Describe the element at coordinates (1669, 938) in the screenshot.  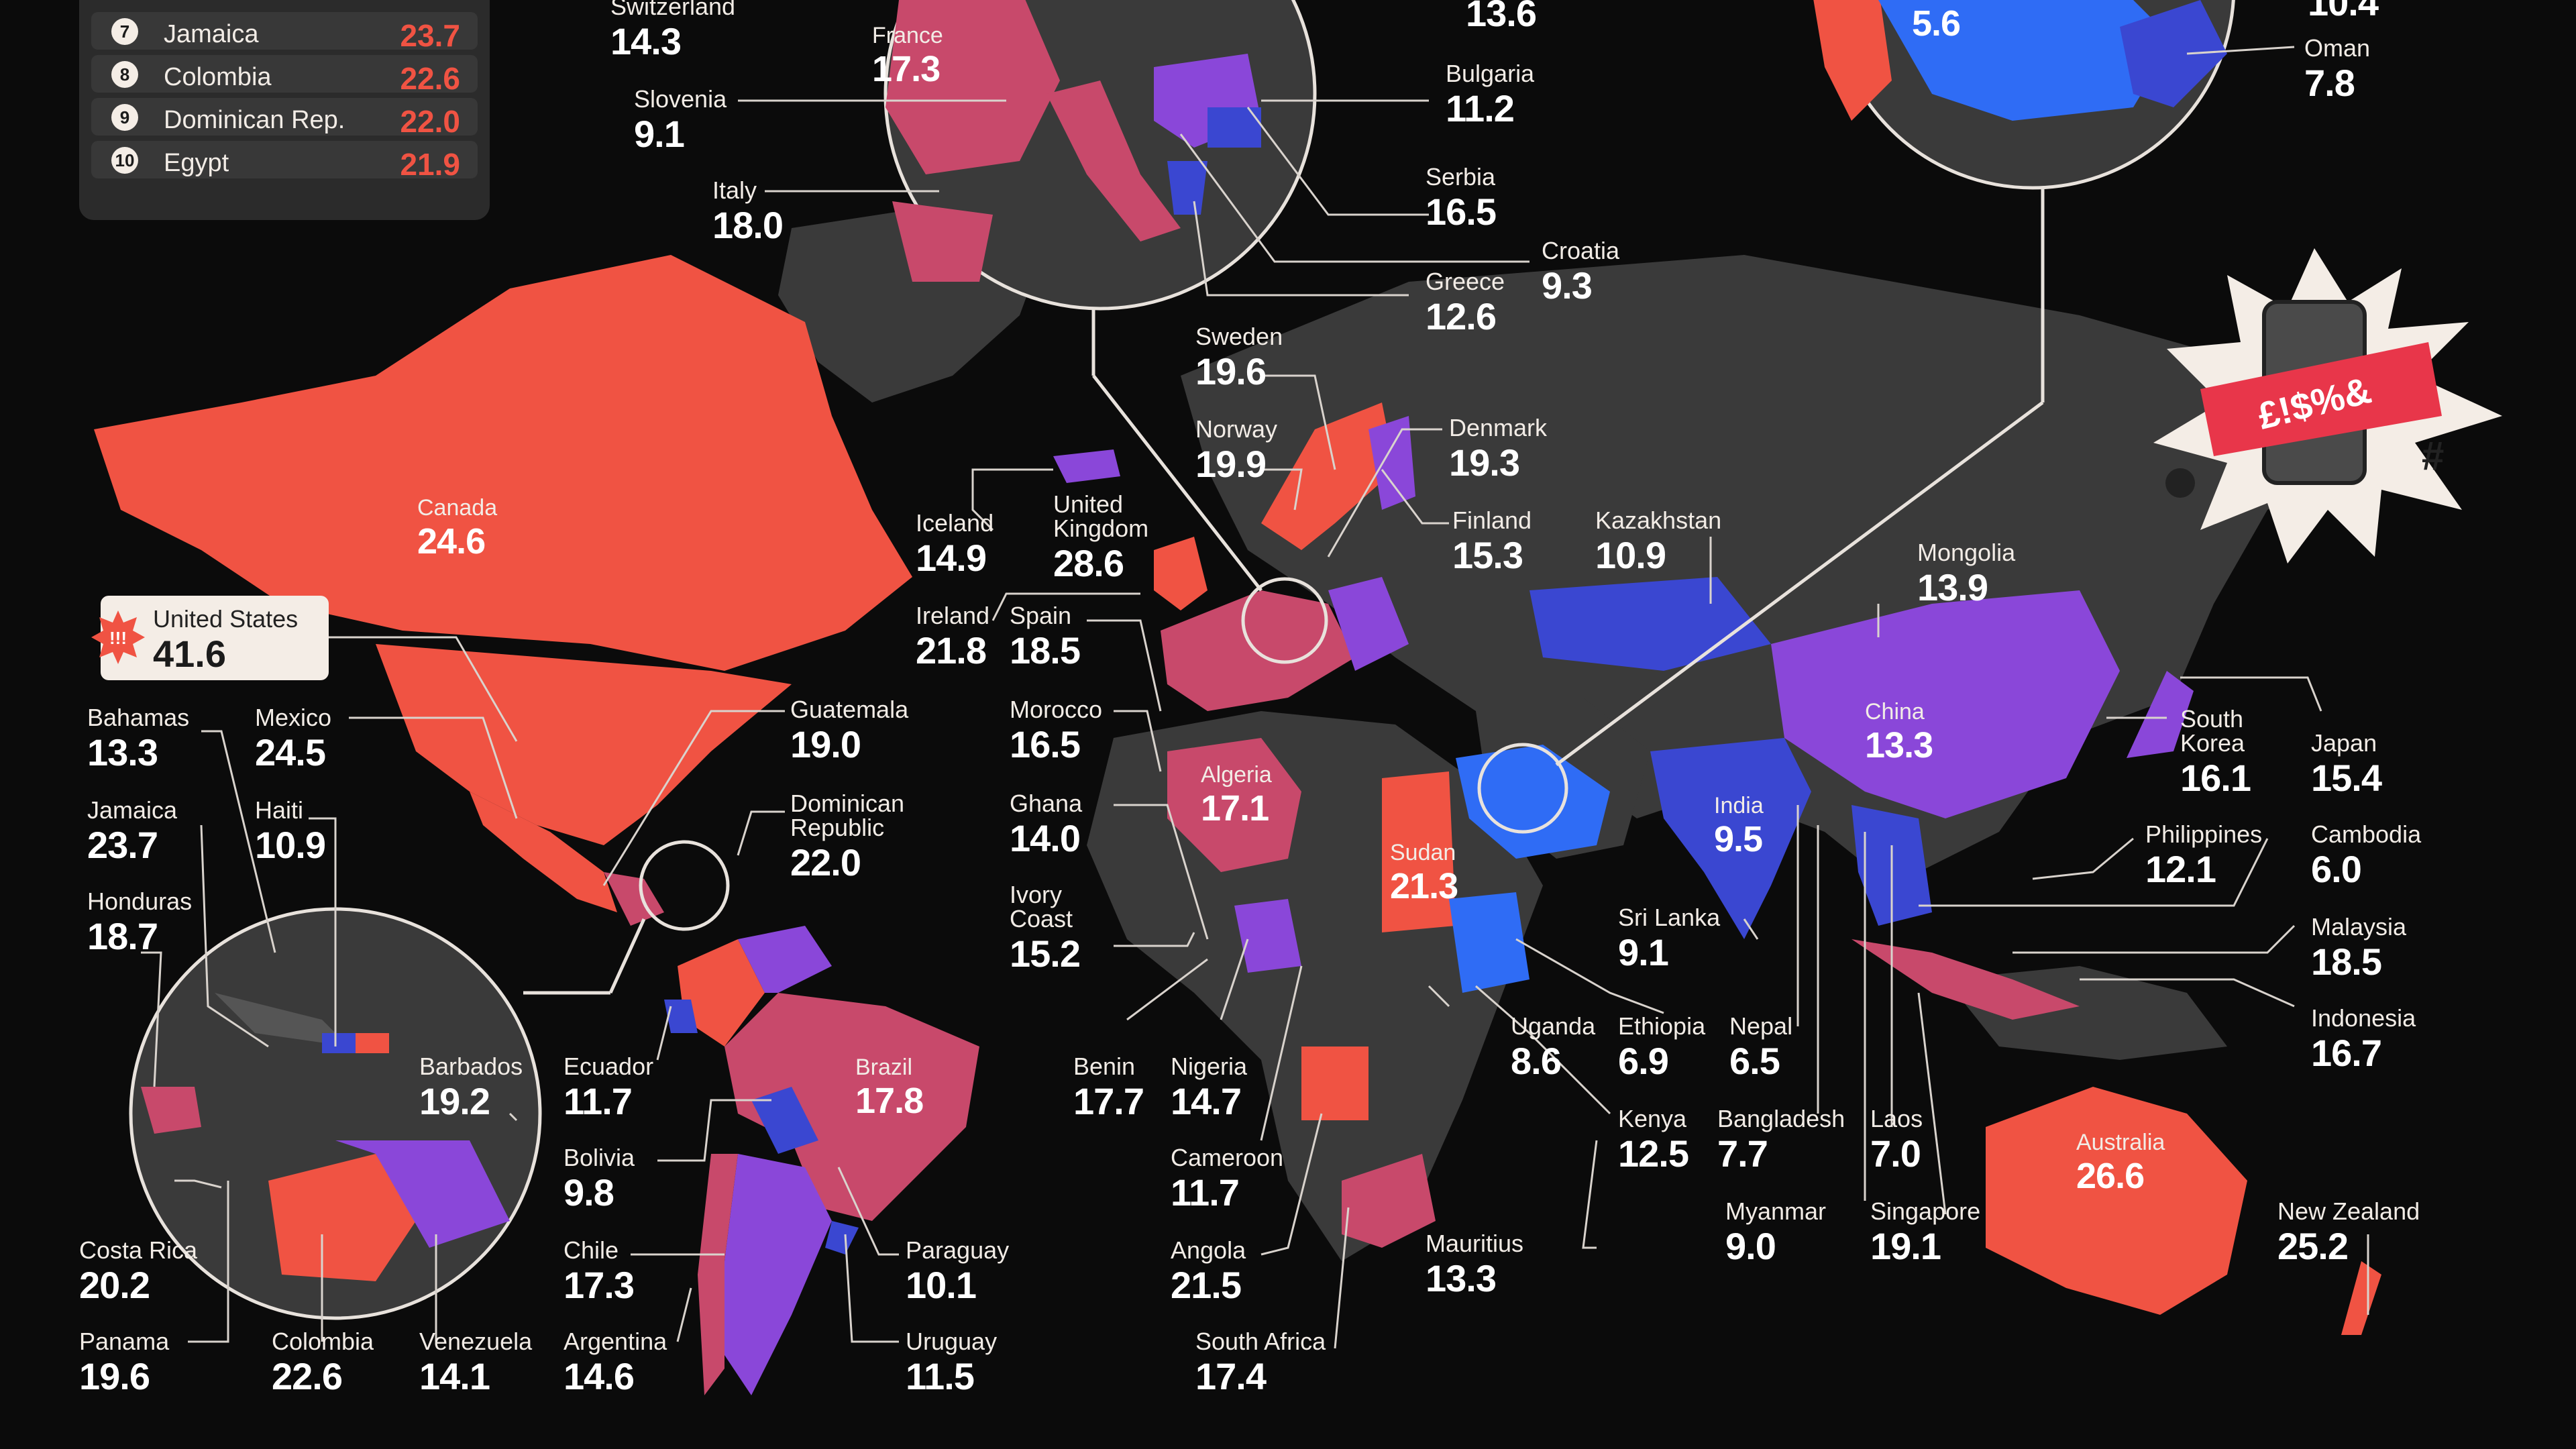
I see `country-label: Sri Lanka 9.1` at that location.